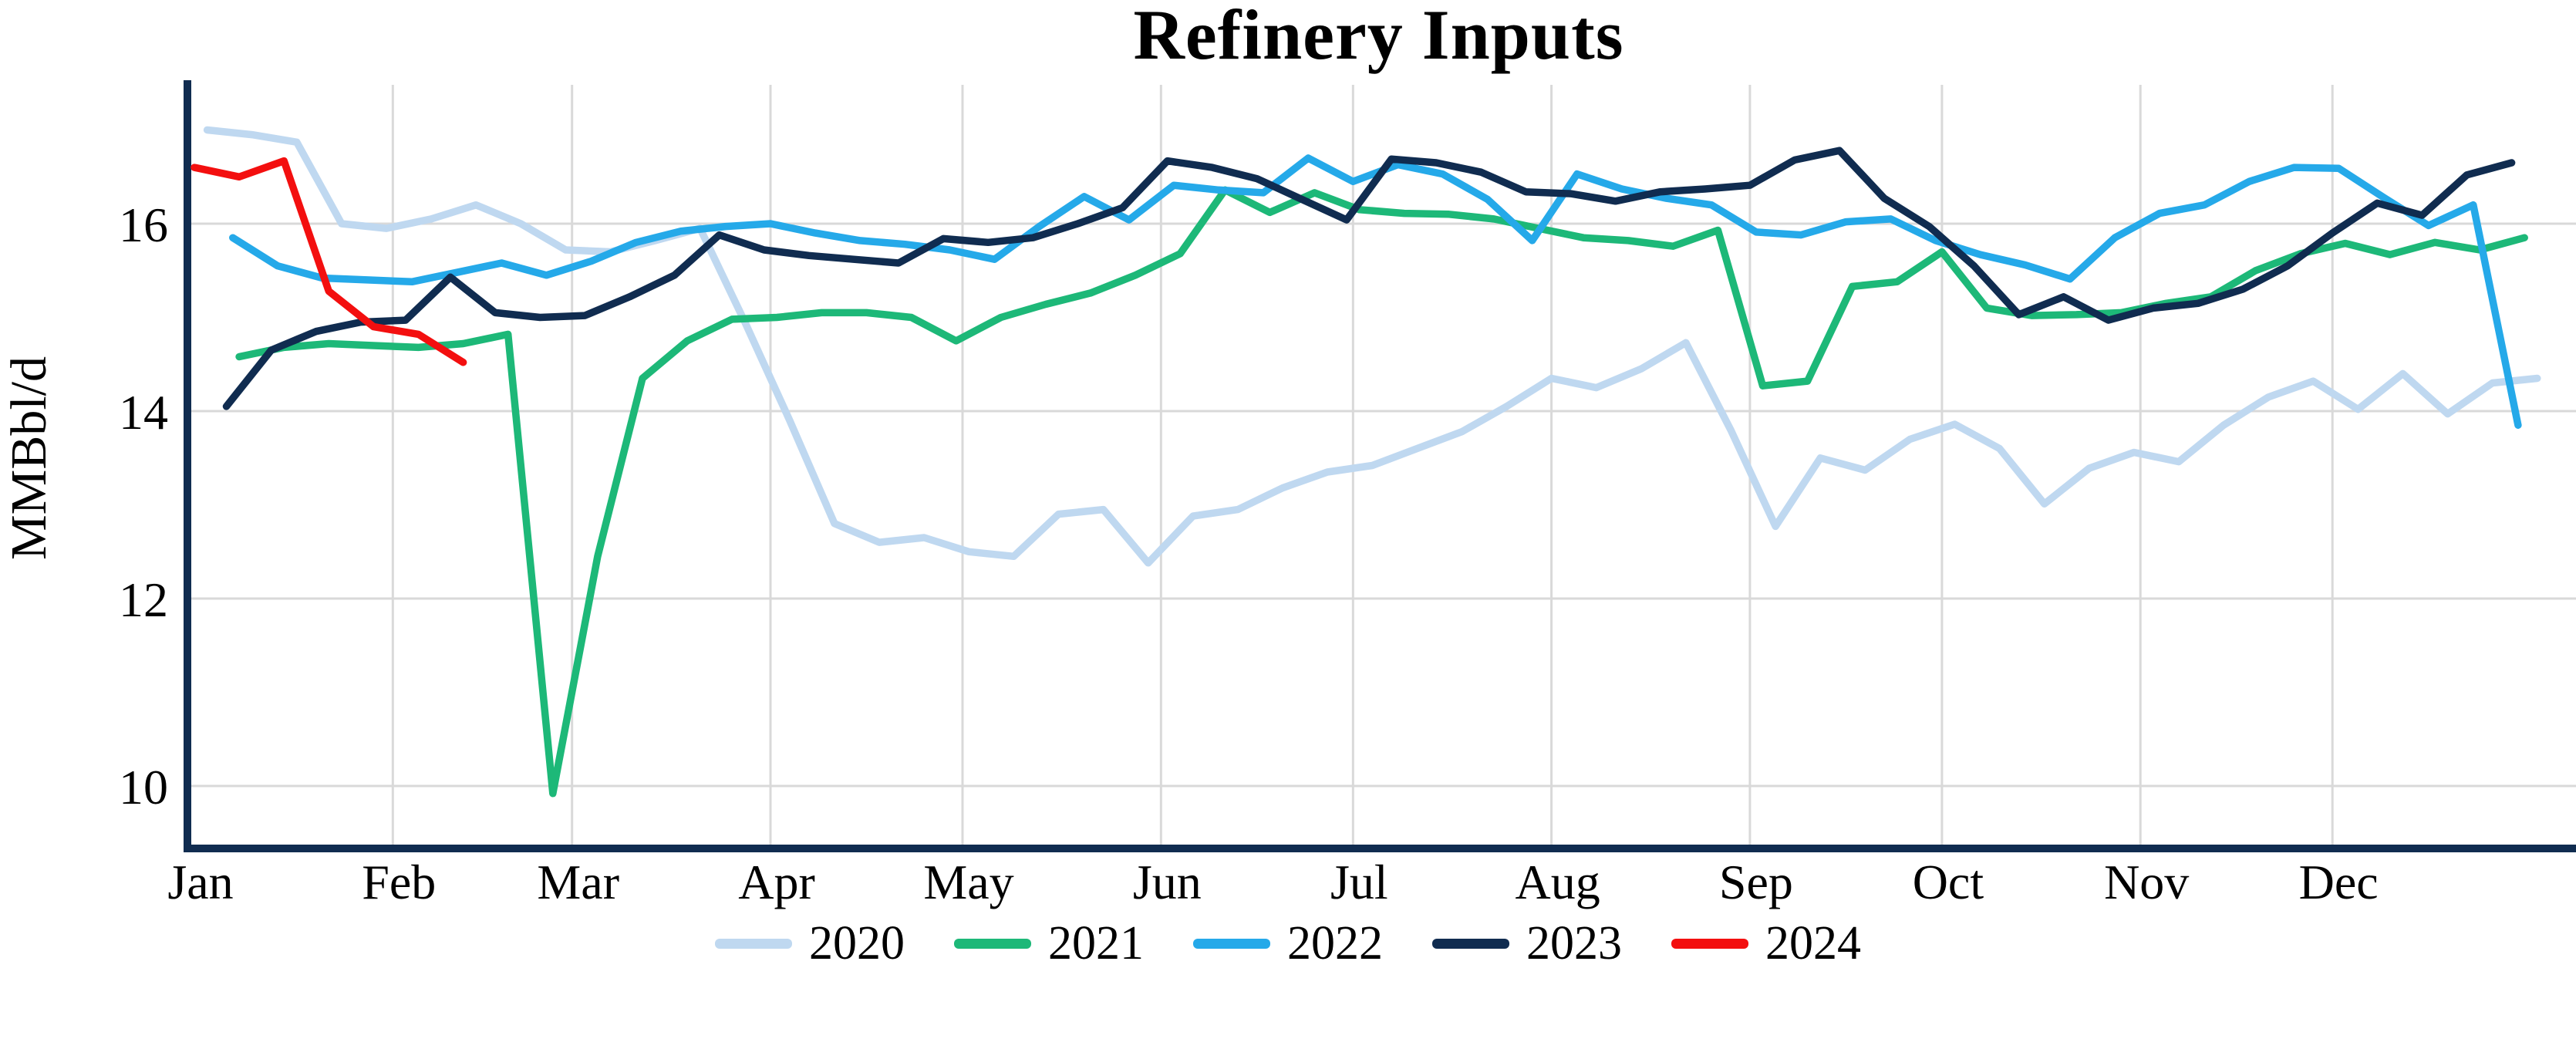 The width and height of the screenshot is (2576, 1049). What do you see at coordinates (143, 224) in the screenshot?
I see `y-tick-label-16: 16` at bounding box center [143, 224].